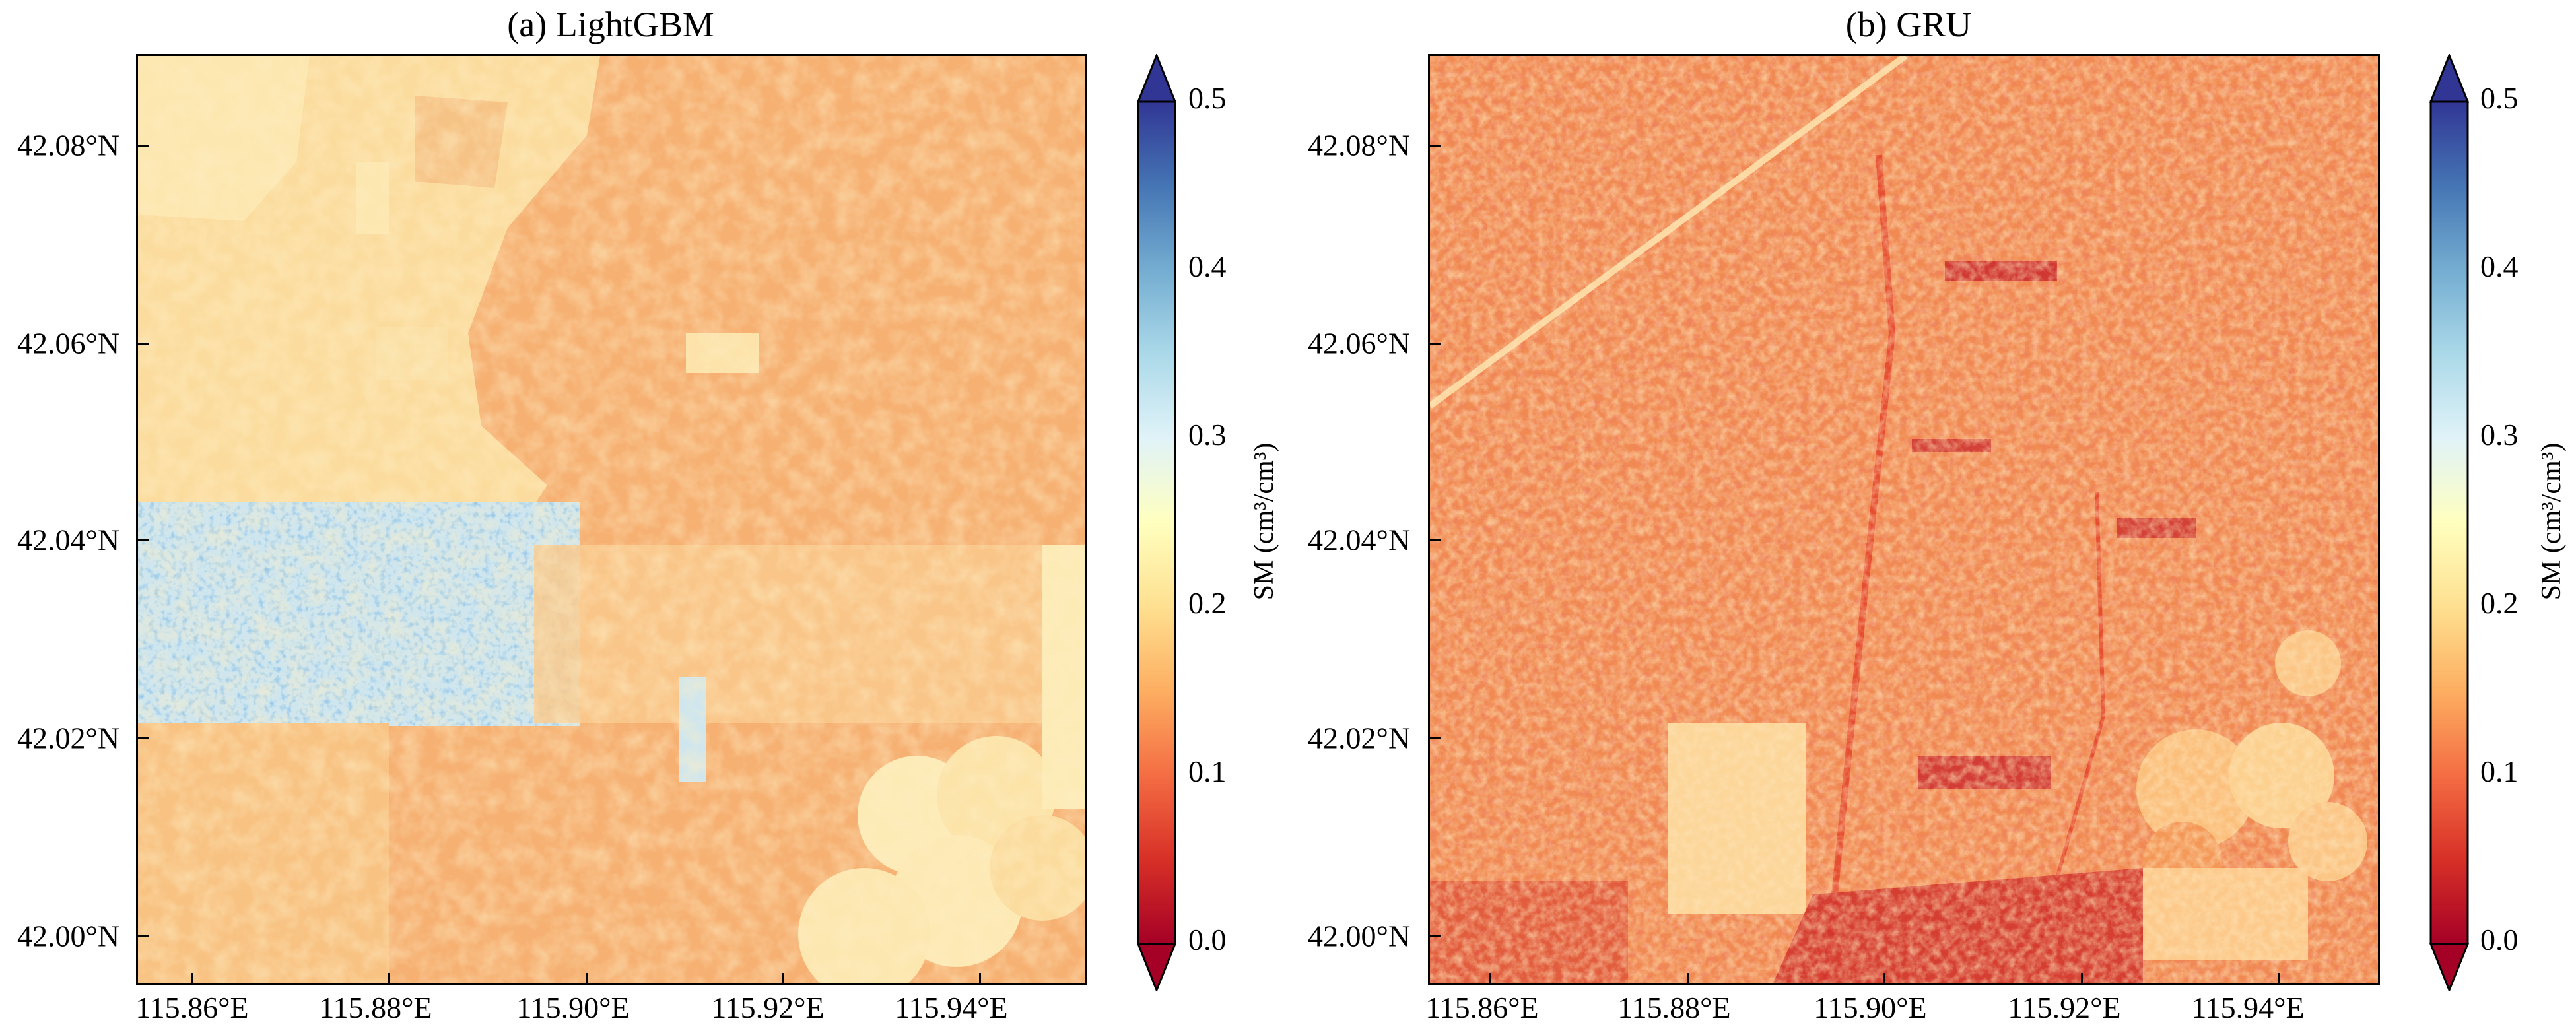  What do you see at coordinates (1908, 24) in the screenshot?
I see `panel-title: (b) GRU` at bounding box center [1908, 24].